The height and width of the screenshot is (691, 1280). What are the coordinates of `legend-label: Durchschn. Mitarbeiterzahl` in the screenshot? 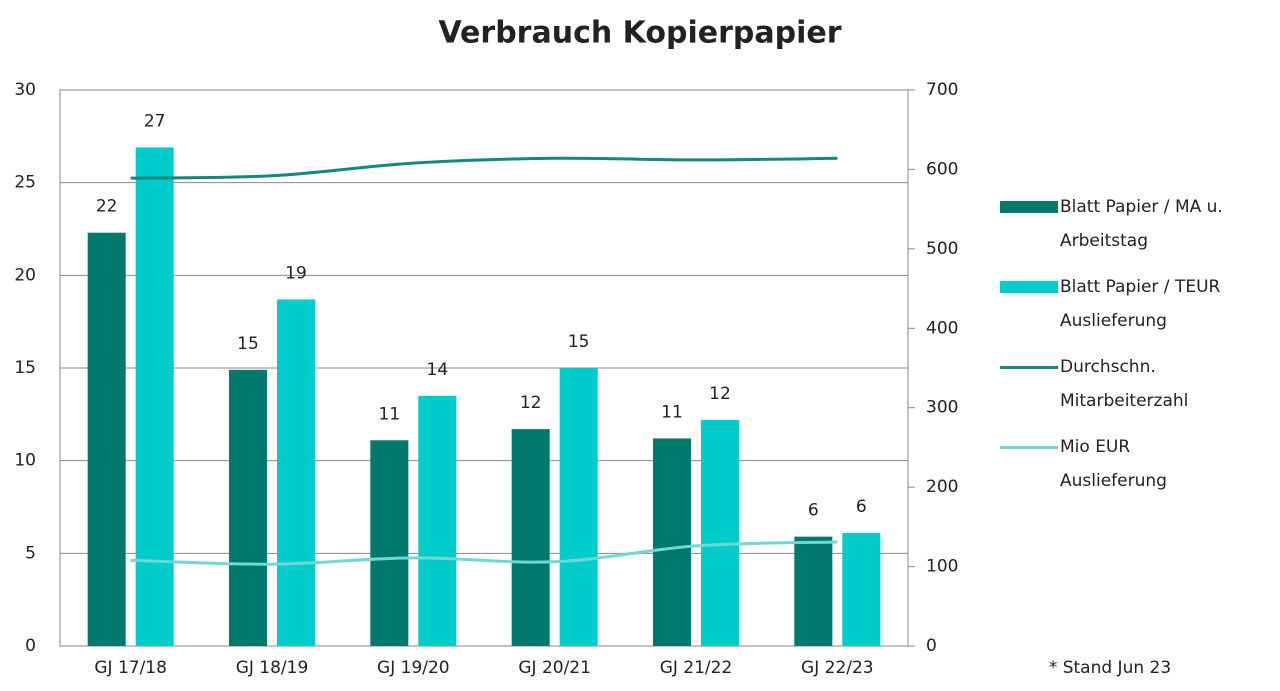 It's located at (1124, 384).